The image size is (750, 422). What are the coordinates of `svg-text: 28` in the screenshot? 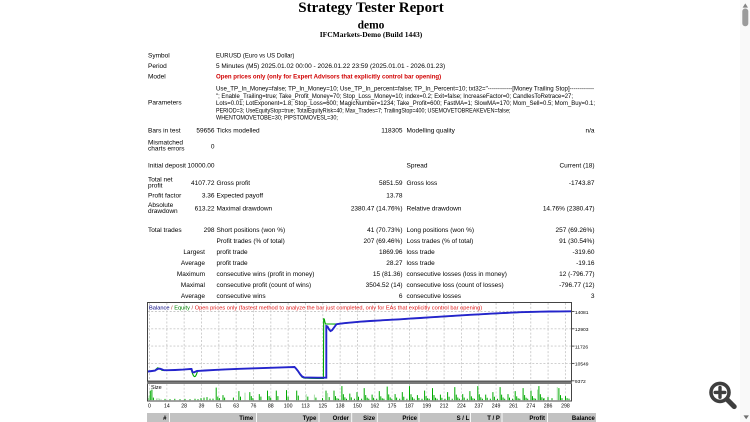 It's located at (184, 407).